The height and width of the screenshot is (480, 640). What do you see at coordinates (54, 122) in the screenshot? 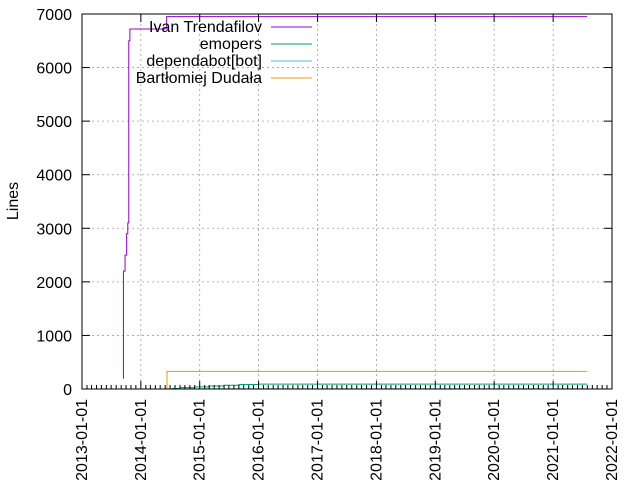
I see `y-tick-label: 5000` at bounding box center [54, 122].